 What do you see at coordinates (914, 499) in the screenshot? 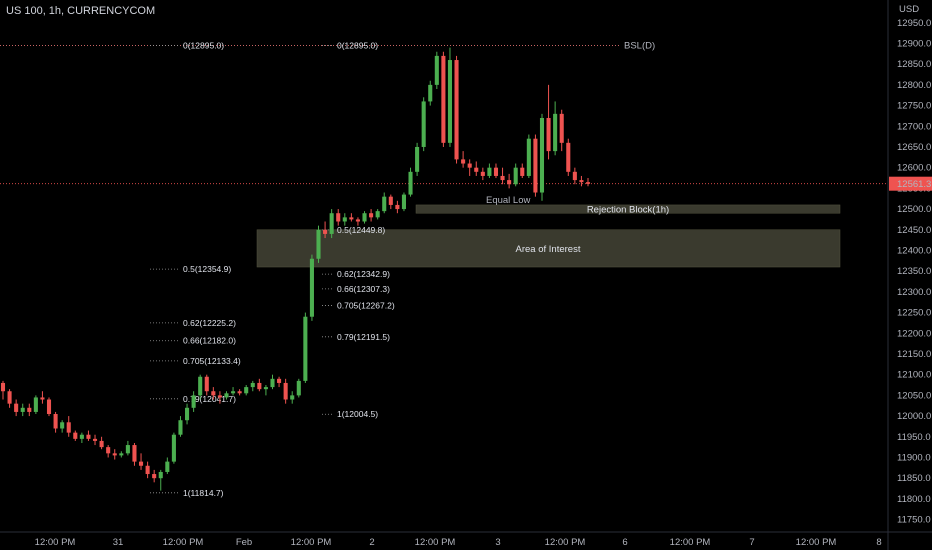
I see `y-tick-label: 11800.0` at bounding box center [914, 499].